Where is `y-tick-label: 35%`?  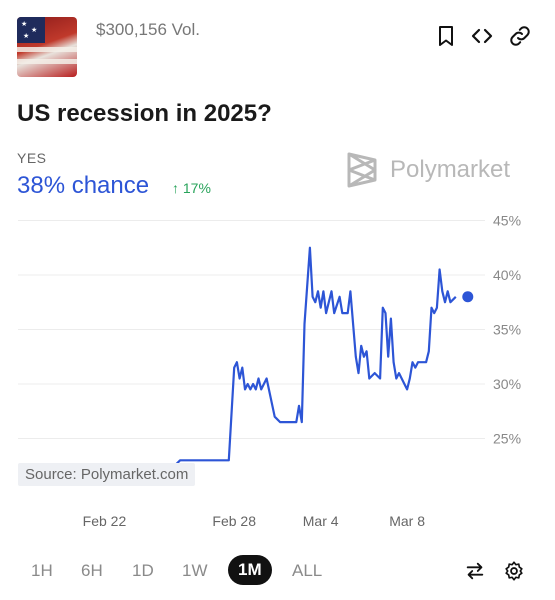 y-tick-label: 35% is located at coordinates (507, 329).